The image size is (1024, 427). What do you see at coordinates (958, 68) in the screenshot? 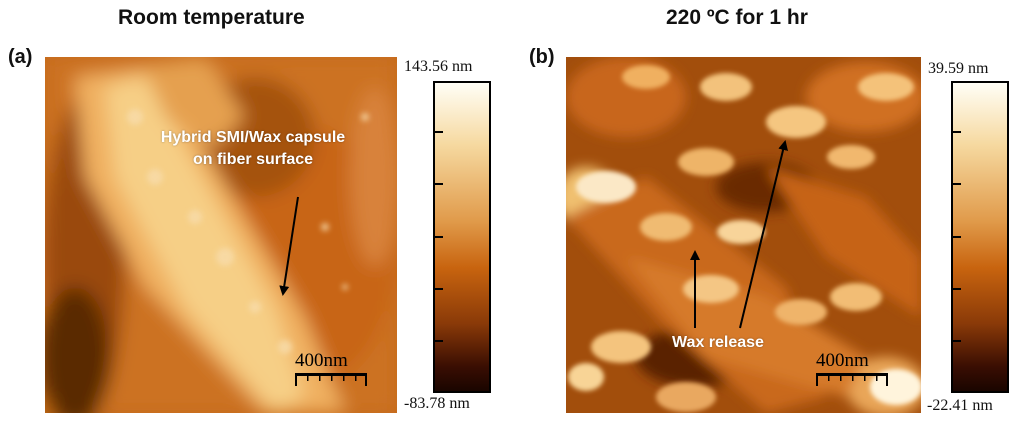
I see `colorbar-b-max: 39.59 nm` at bounding box center [958, 68].